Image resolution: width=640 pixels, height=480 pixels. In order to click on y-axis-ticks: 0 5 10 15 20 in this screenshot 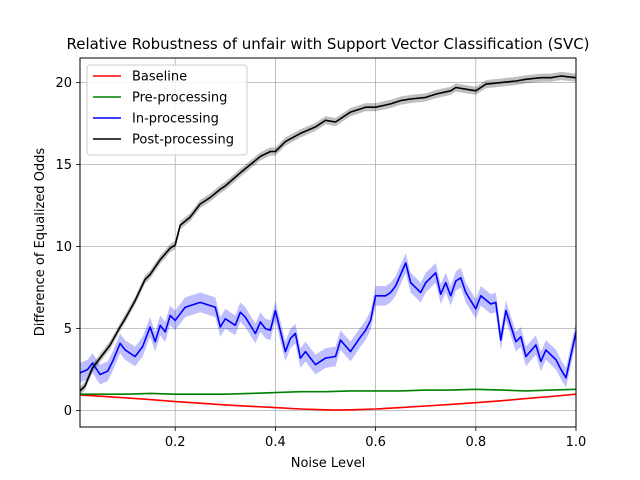, I will do `click(67, 247)`.